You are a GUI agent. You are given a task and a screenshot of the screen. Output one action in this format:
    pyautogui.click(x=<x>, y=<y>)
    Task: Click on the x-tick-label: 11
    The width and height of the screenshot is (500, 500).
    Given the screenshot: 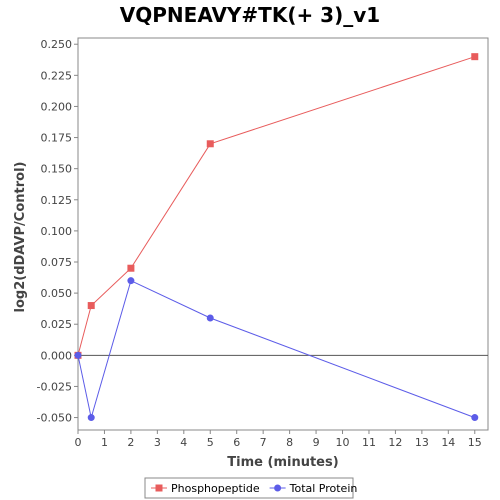 What is the action you would take?
    pyautogui.click(x=369, y=442)
    